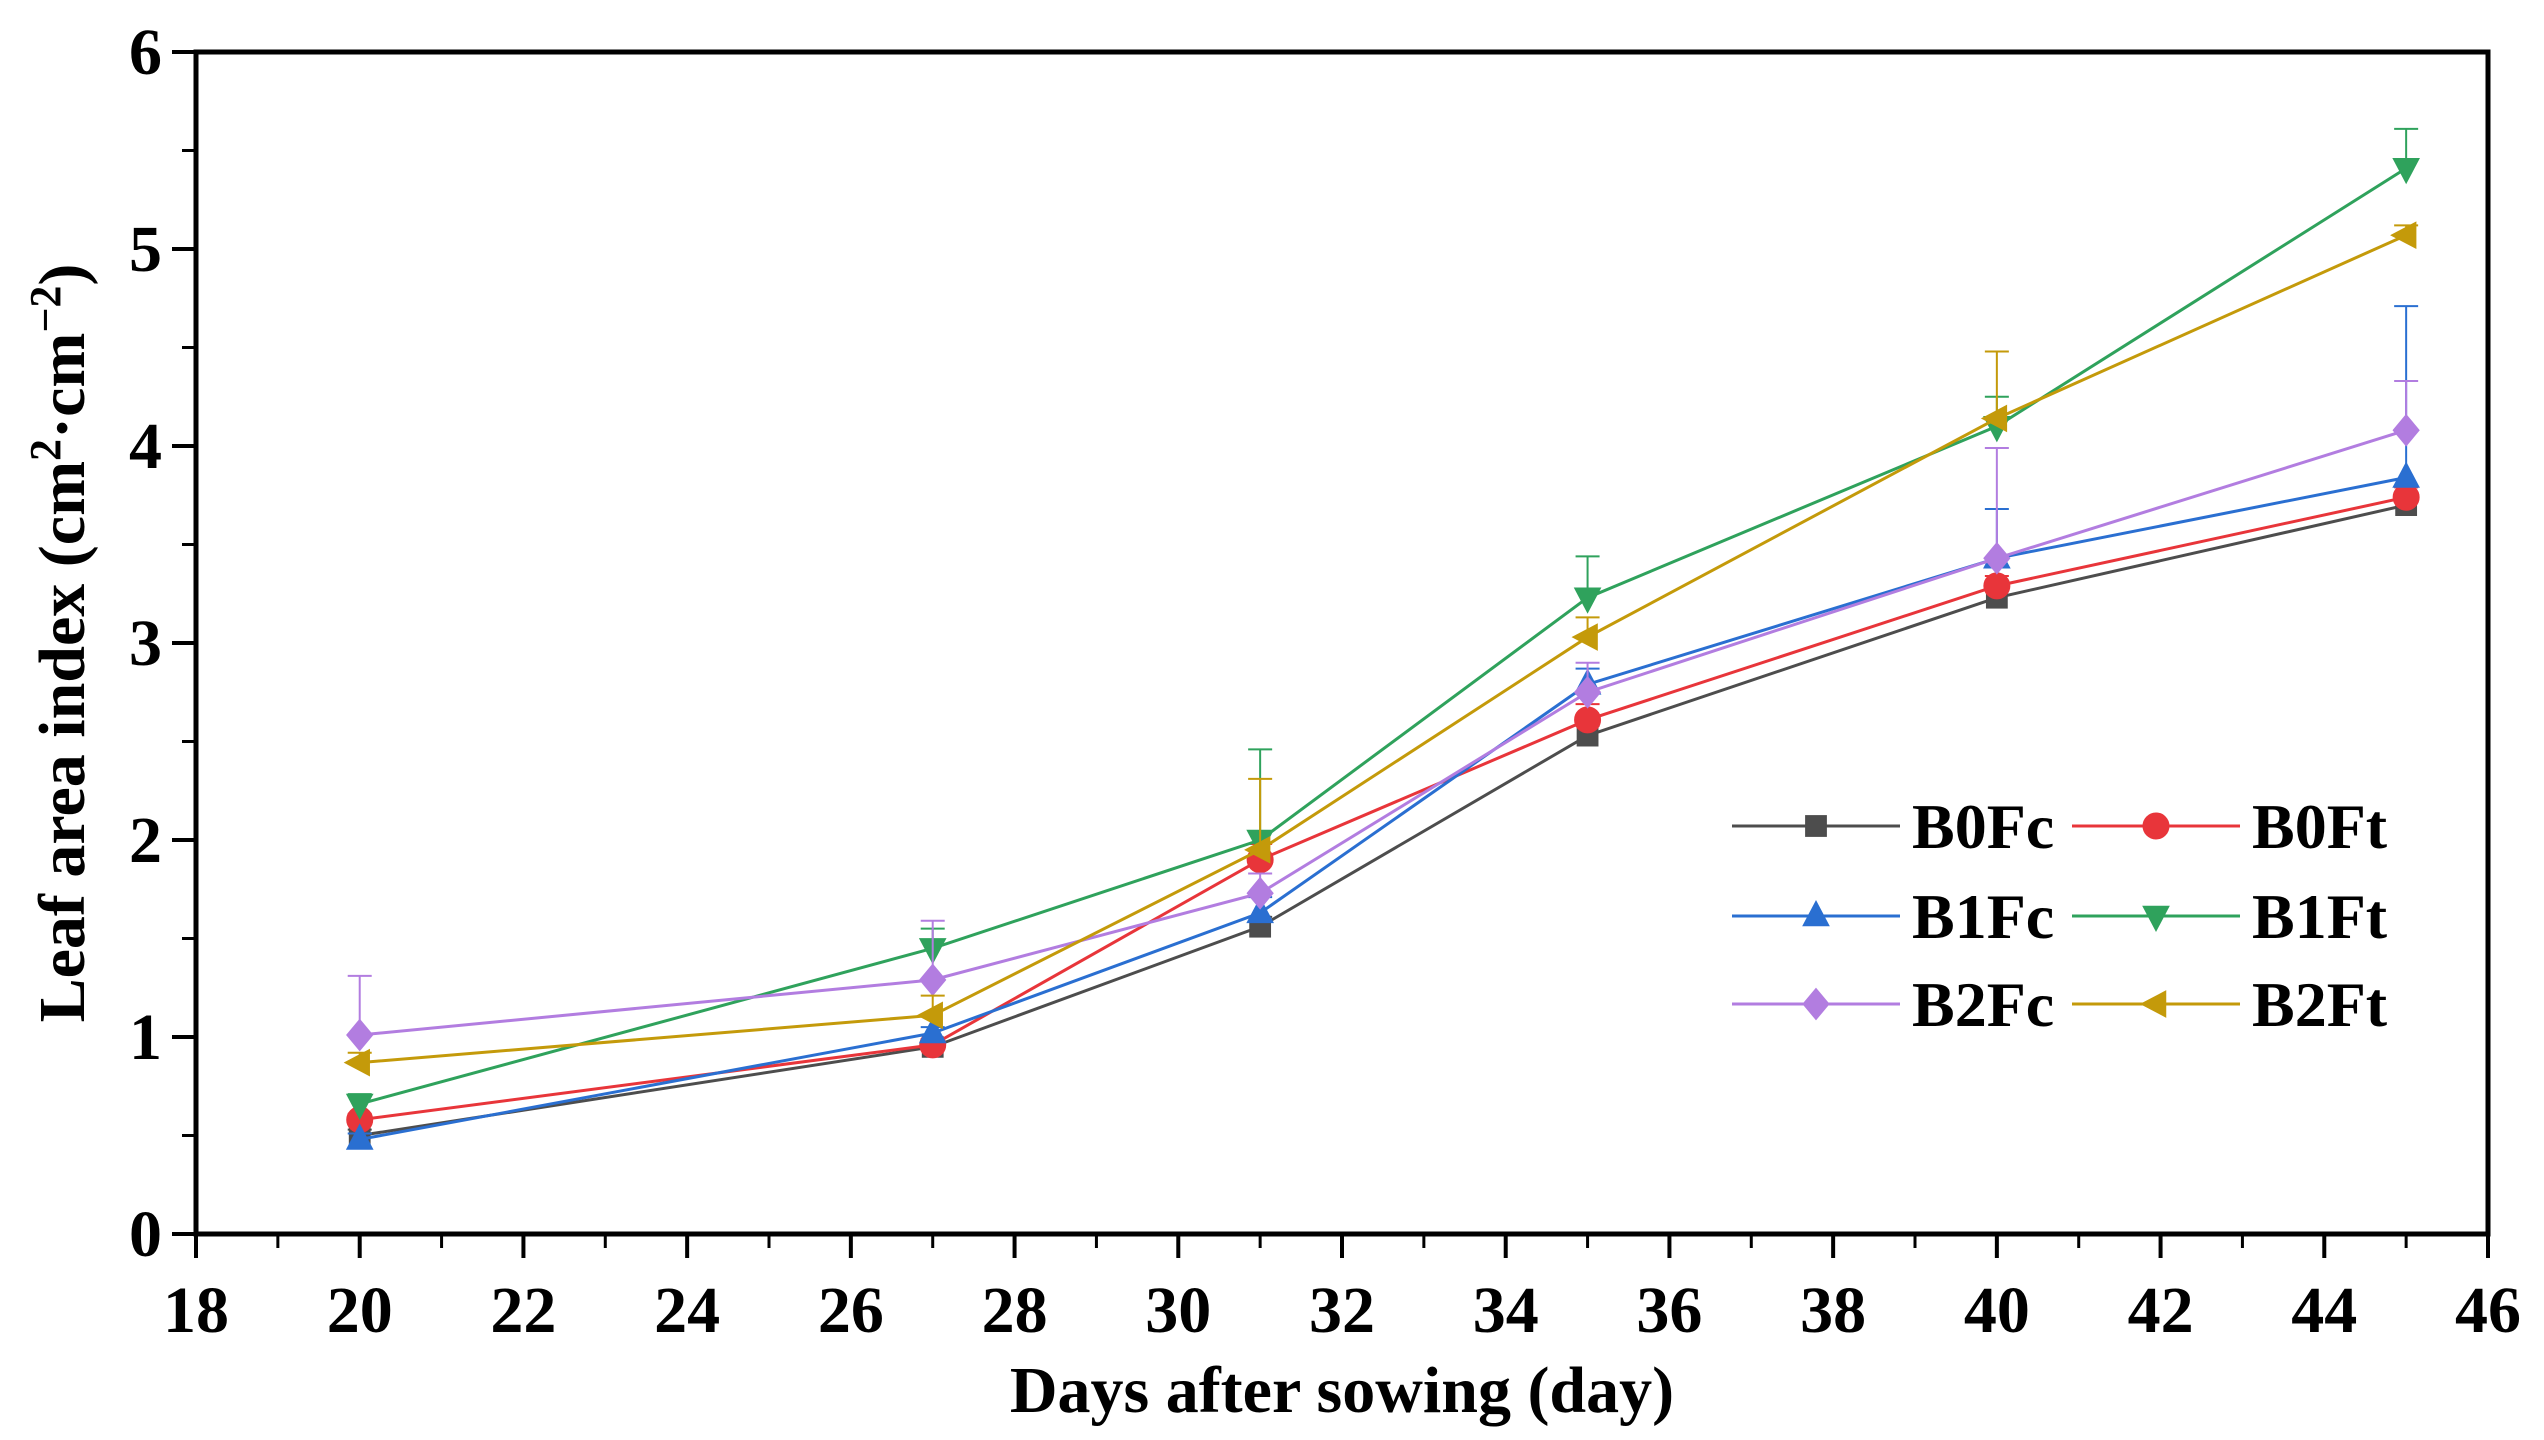 This screenshot has height=1440, width=2544. I want to click on y-axis-title-suffix: ), so click(62, 275).